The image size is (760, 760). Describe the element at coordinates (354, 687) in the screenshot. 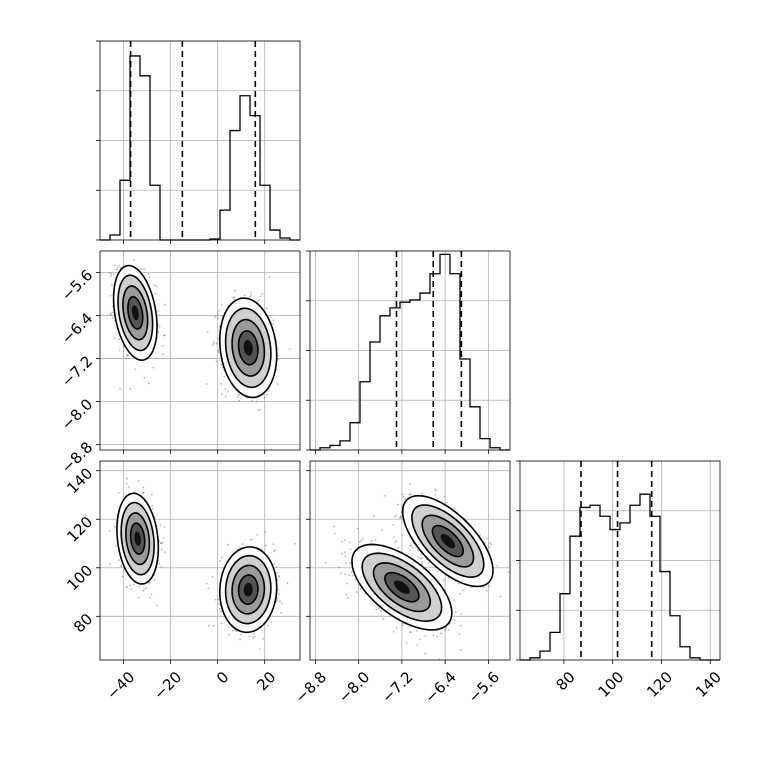

I see `x-tick-label: −8.0` at that location.